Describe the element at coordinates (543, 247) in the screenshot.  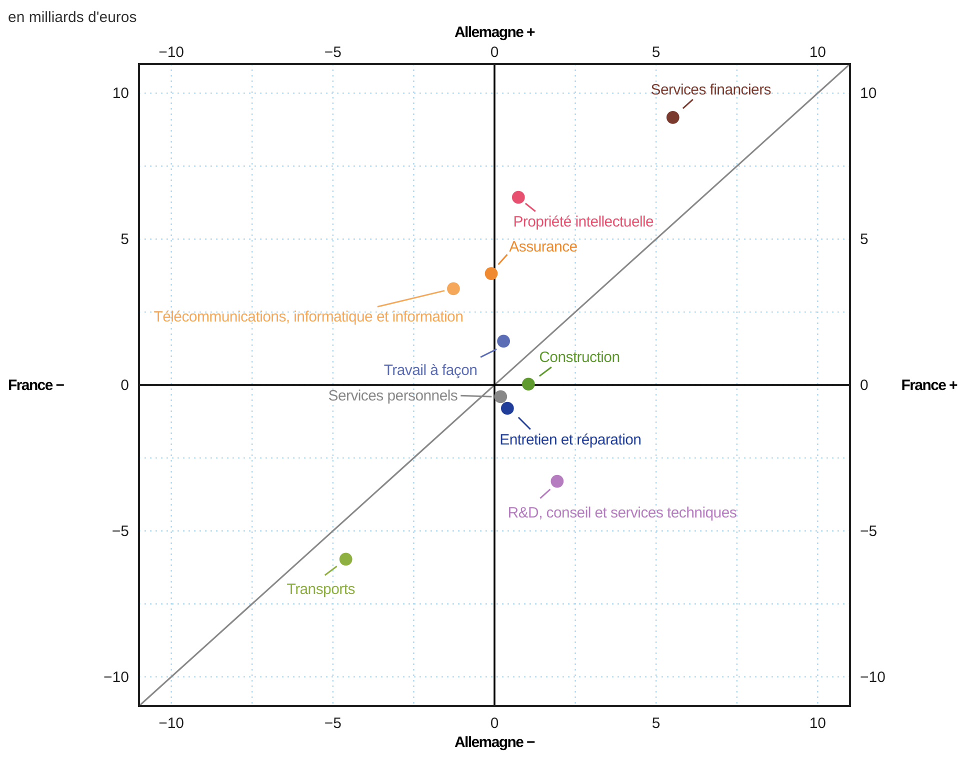
I see `annotation: Assurance` at that location.